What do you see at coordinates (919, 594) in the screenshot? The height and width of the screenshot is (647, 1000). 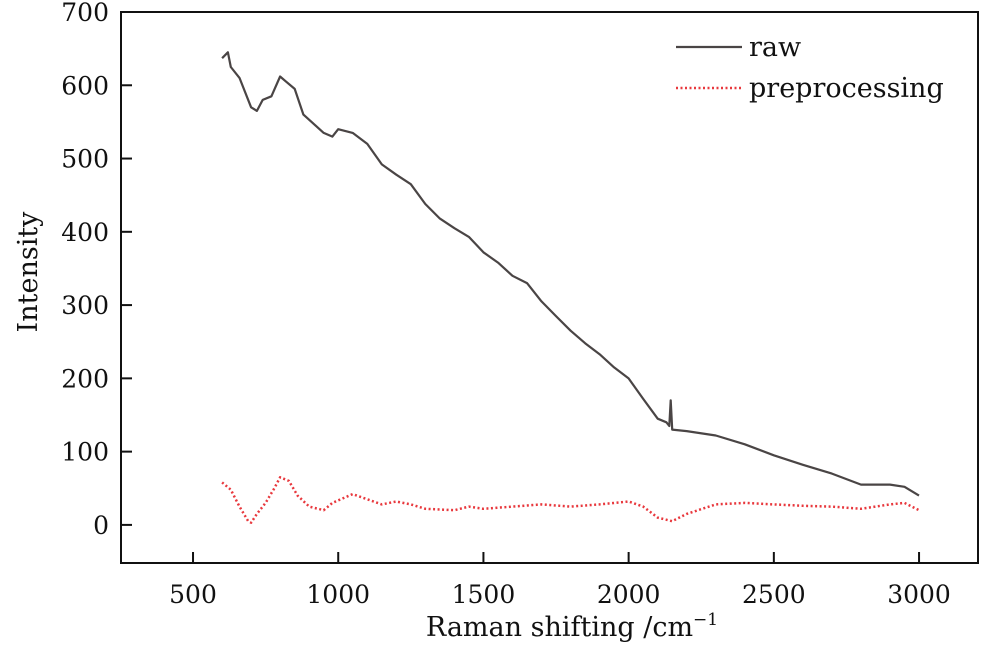 I see `x-tick-label: 3000` at bounding box center [919, 594].